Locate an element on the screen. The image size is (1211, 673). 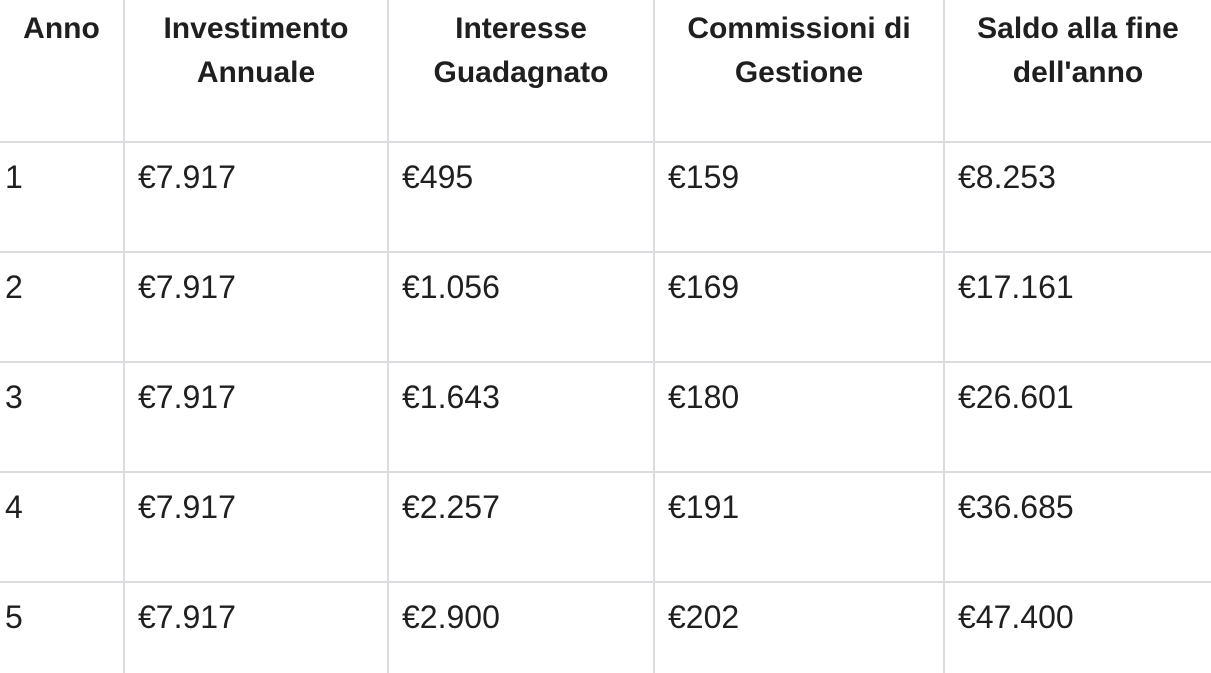
column-header: Anno is located at coordinates (62, 71).